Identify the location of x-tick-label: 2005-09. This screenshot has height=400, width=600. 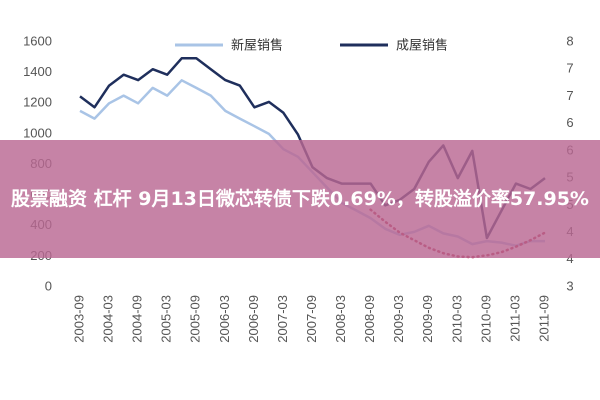
(195, 319).